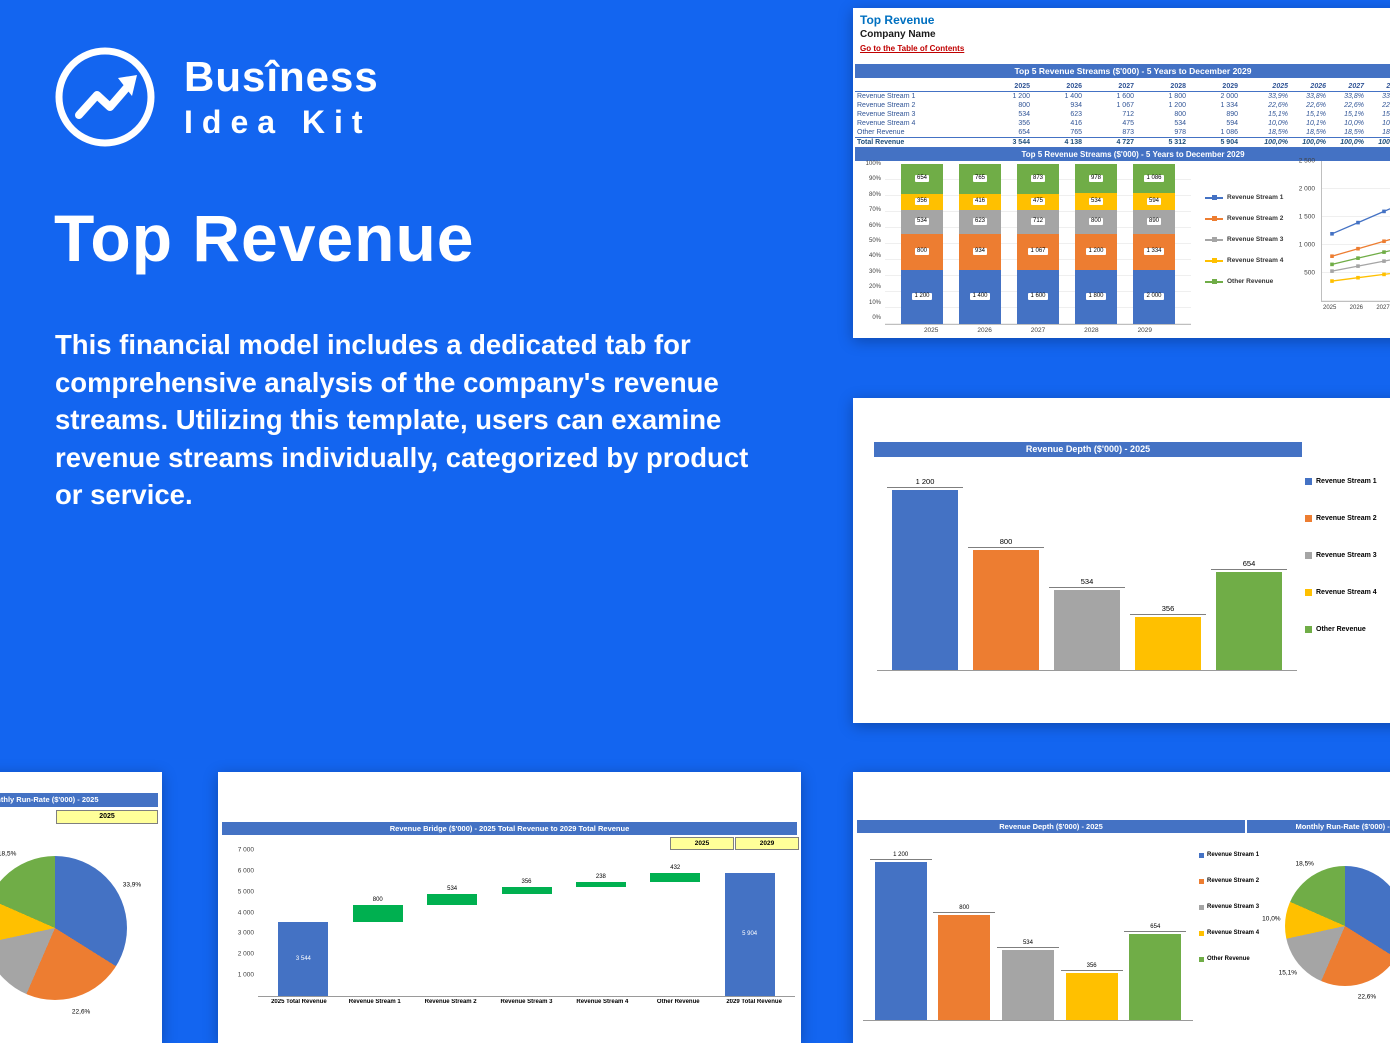  I want to click on legend-label: Revenue Stream 2, so click(1346, 518).